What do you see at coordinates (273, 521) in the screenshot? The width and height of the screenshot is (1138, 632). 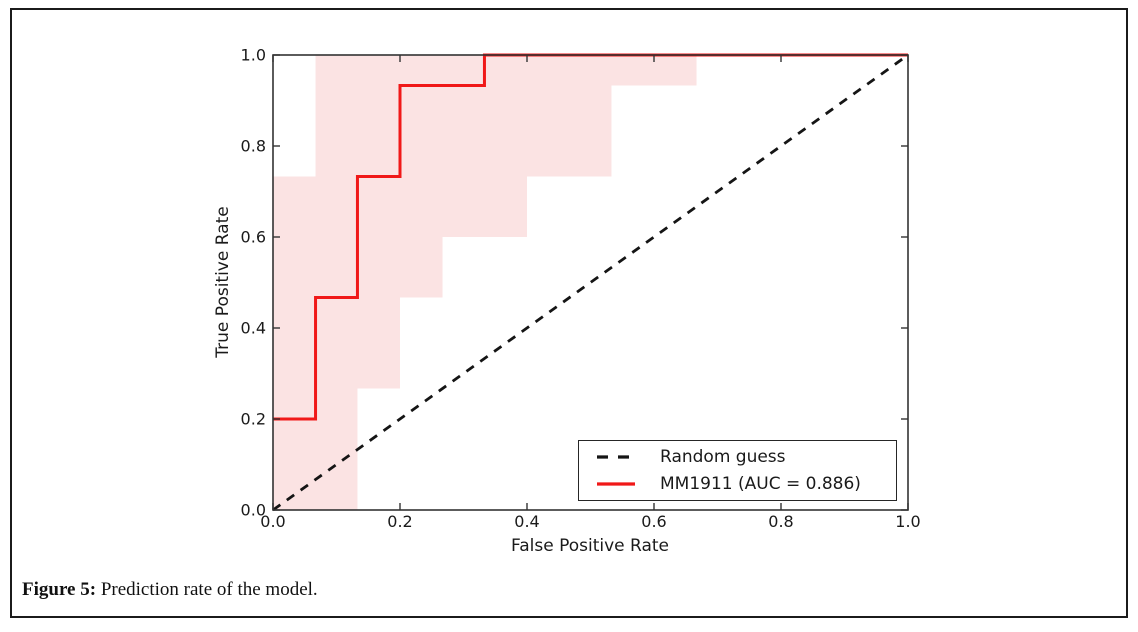 I see `x-tick-label: 0.0` at bounding box center [273, 521].